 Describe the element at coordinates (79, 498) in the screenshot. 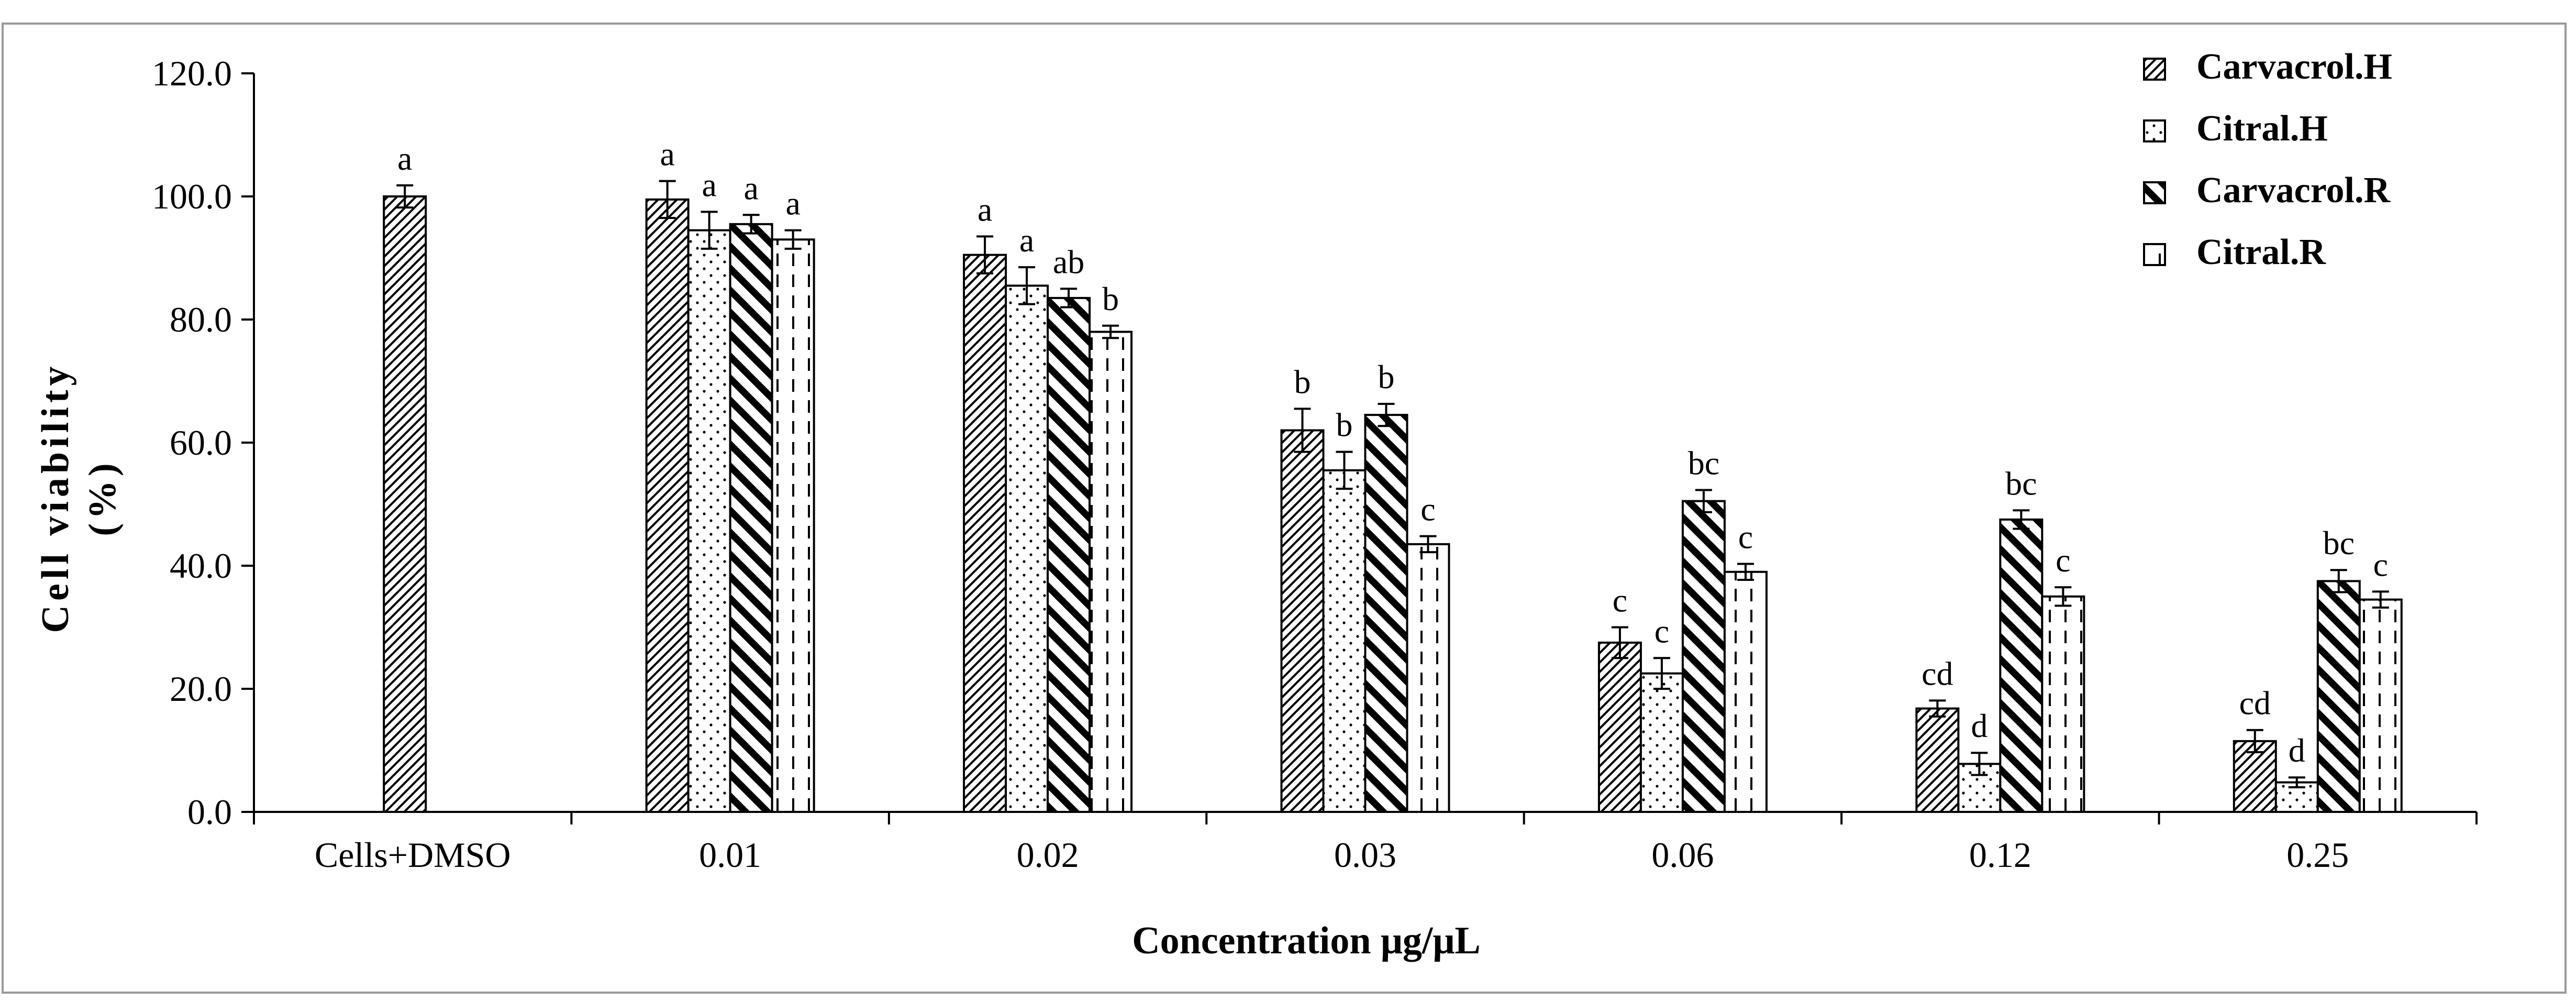

I see `y-axis-title: Cell viability (%)` at that location.